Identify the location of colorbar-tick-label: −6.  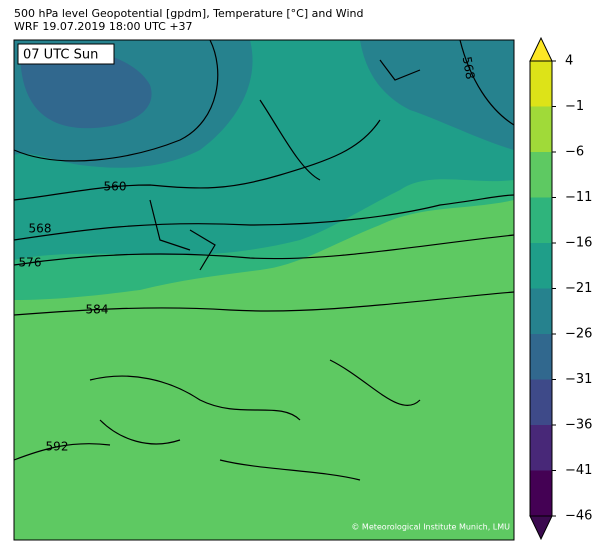
(574, 152).